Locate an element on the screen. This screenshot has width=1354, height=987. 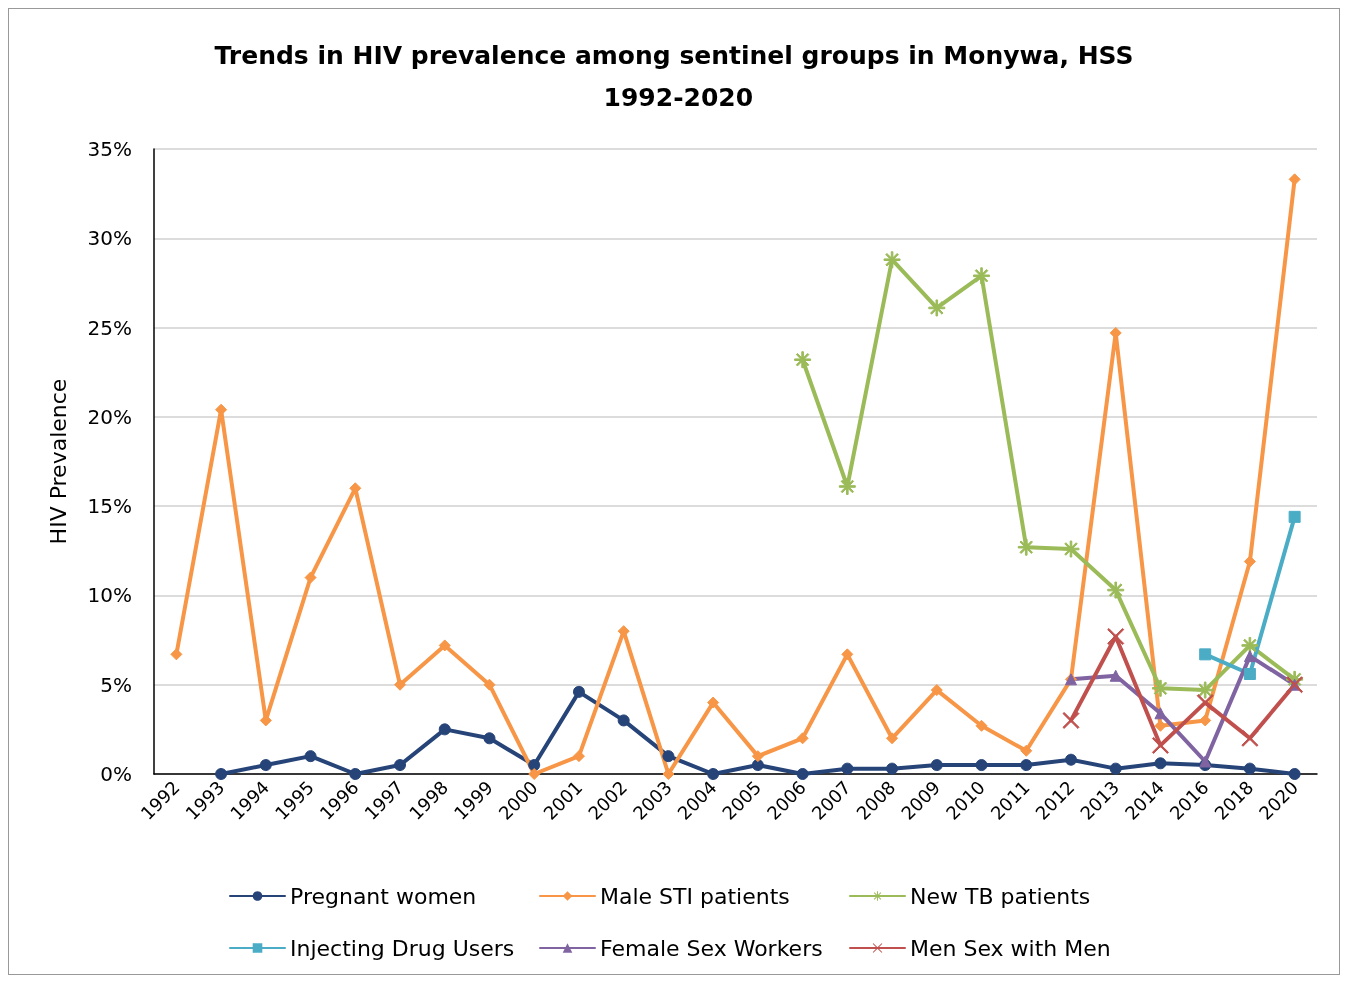
legend-label: Pregnant women is located at coordinates (383, 896).